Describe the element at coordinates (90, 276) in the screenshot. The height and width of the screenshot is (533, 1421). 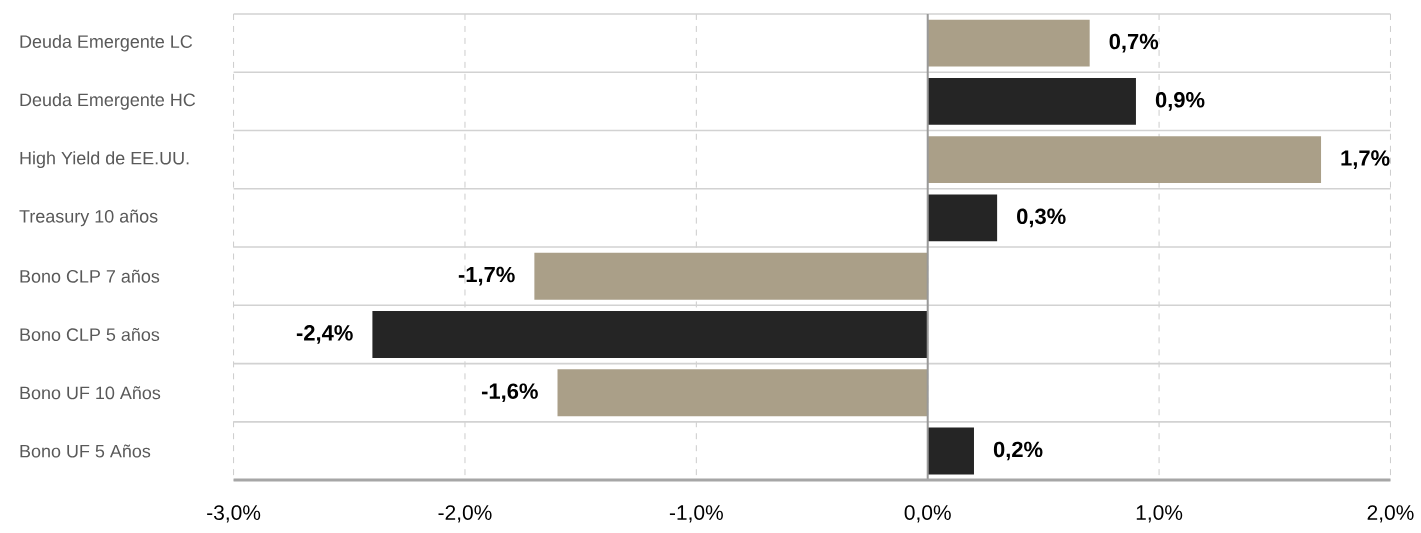
I see `y-tick-label: Bono CLP 7 años` at that location.